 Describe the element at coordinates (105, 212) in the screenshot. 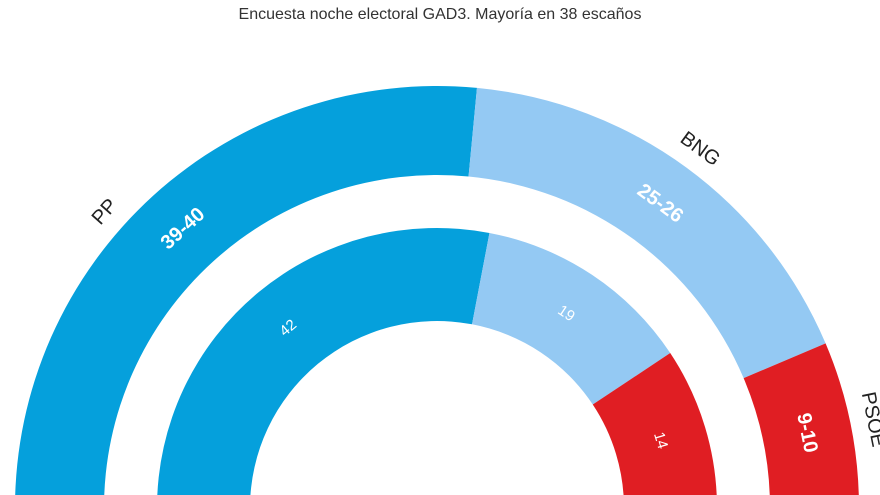

I see `party-name-pp: PP` at that location.